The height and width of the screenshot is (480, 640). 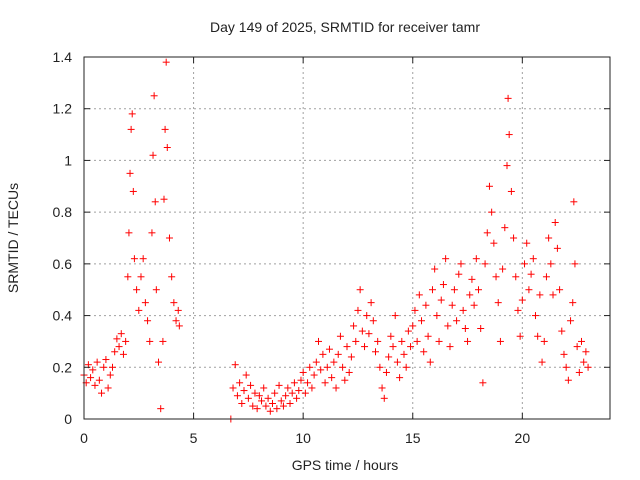 I want to click on x-tick-label: 20, so click(x=523, y=438).